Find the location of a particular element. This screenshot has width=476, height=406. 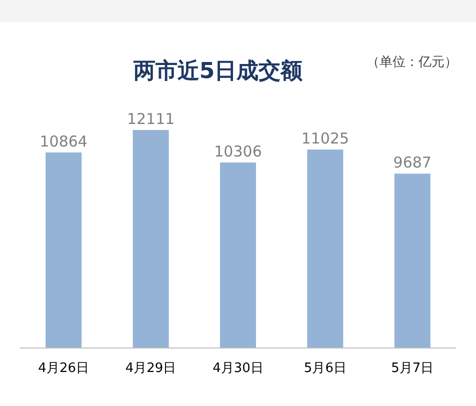

x-tick-label: 4月30日 is located at coordinates (238, 368).